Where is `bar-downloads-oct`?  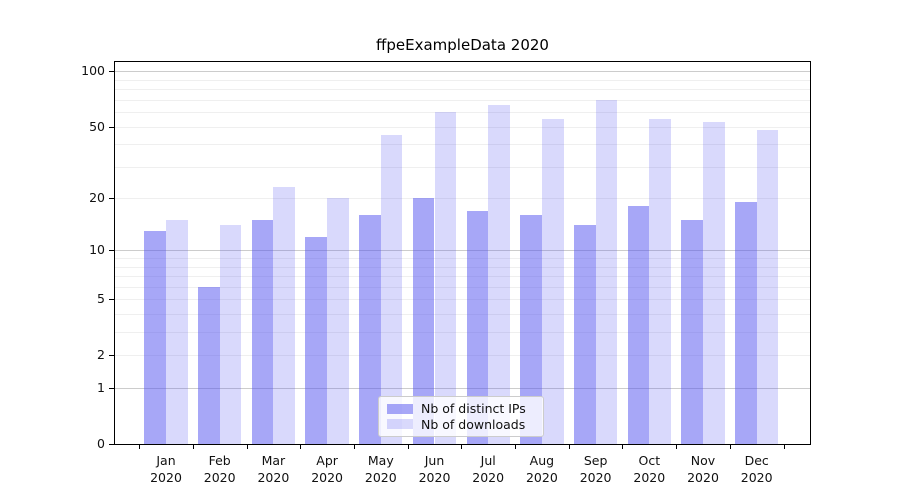 bar-downloads-oct is located at coordinates (660, 281).